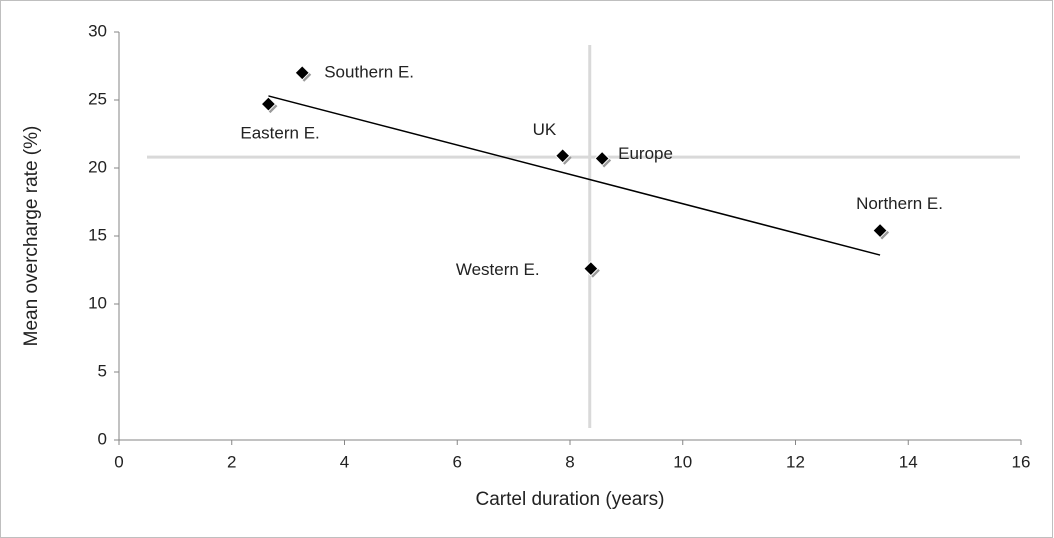 The height and width of the screenshot is (538, 1054). Describe the element at coordinates (795, 461) in the screenshot. I see `x-tick-label: 12` at that location.